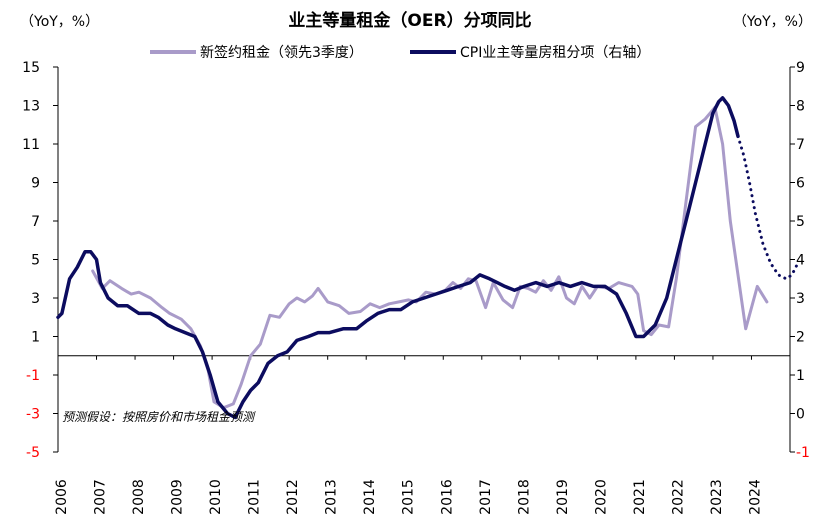 This screenshot has height=517, width=830. I want to click on x-tick-label: 2021, so click(640, 497).